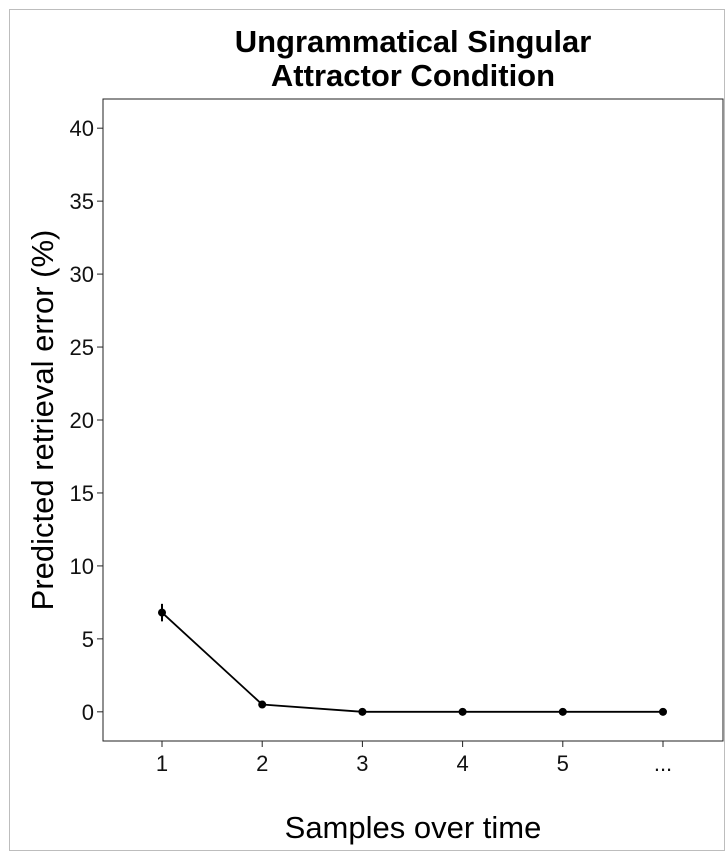 The width and height of the screenshot is (727, 854). Describe the element at coordinates (88, 712) in the screenshot. I see `y-tick-label: 0` at that location.